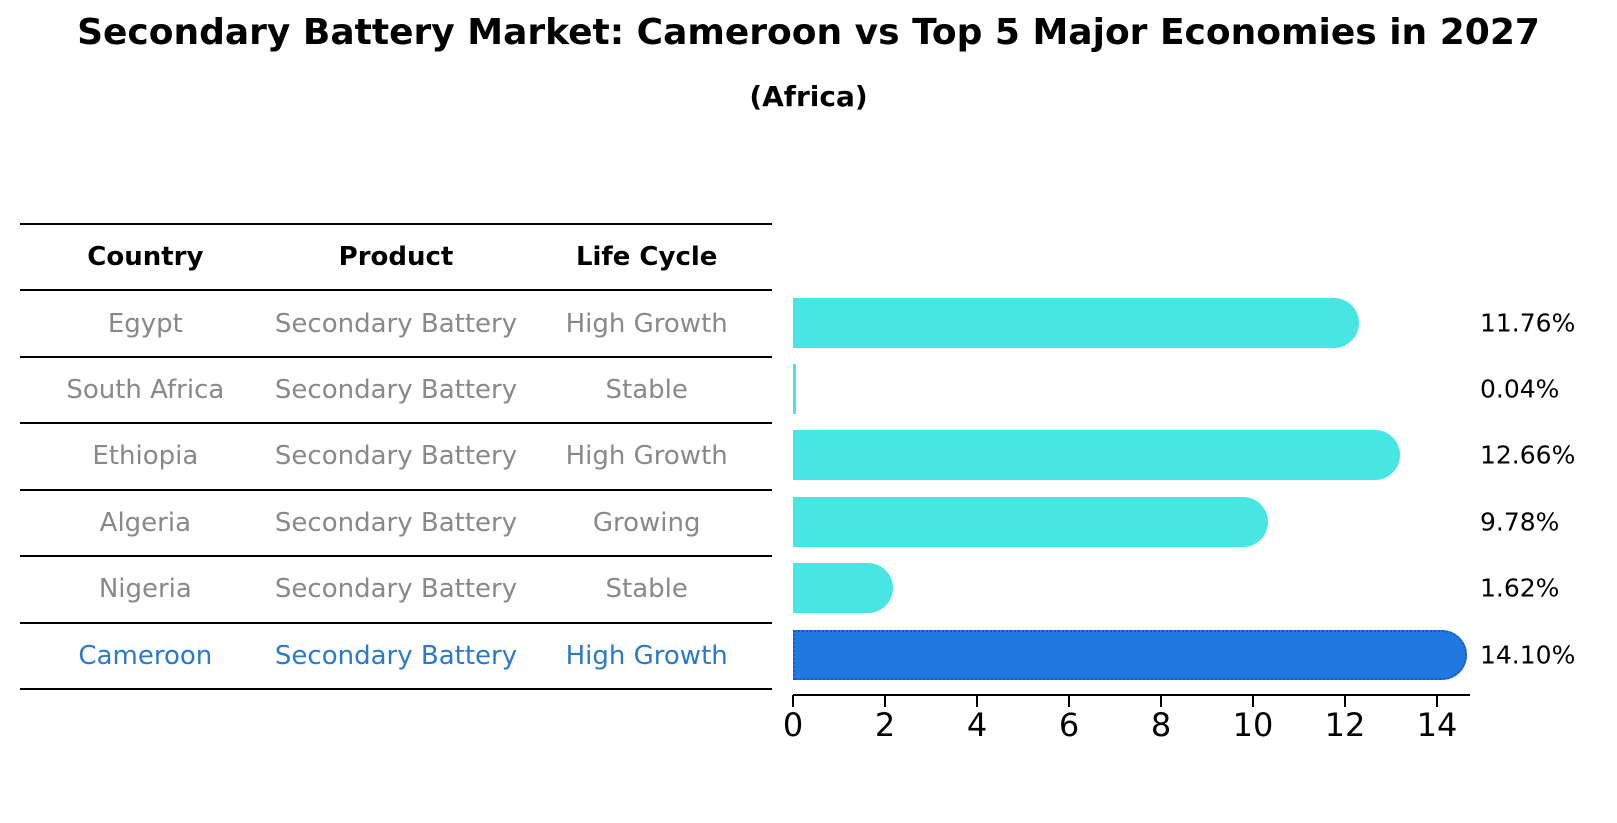 The width and height of the screenshot is (1617, 823). What do you see at coordinates (145, 655) in the screenshot?
I see `table-cell-country: Cameroon` at bounding box center [145, 655].